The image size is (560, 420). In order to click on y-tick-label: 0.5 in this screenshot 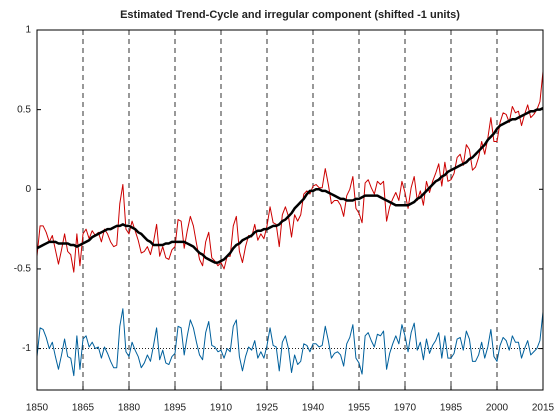, I will do `click(24, 109)`.